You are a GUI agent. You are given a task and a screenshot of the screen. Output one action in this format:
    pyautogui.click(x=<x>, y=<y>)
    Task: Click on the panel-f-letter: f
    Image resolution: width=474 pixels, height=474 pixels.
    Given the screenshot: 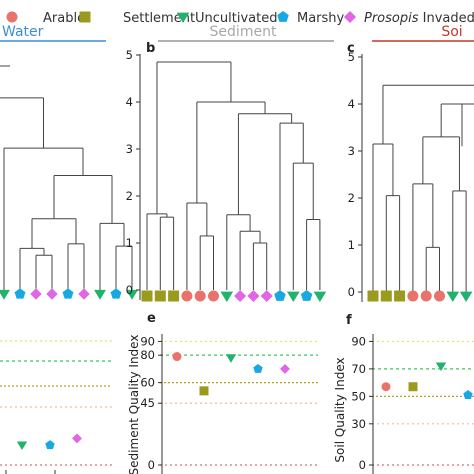 What is the action you would take?
    pyautogui.click(x=349, y=320)
    